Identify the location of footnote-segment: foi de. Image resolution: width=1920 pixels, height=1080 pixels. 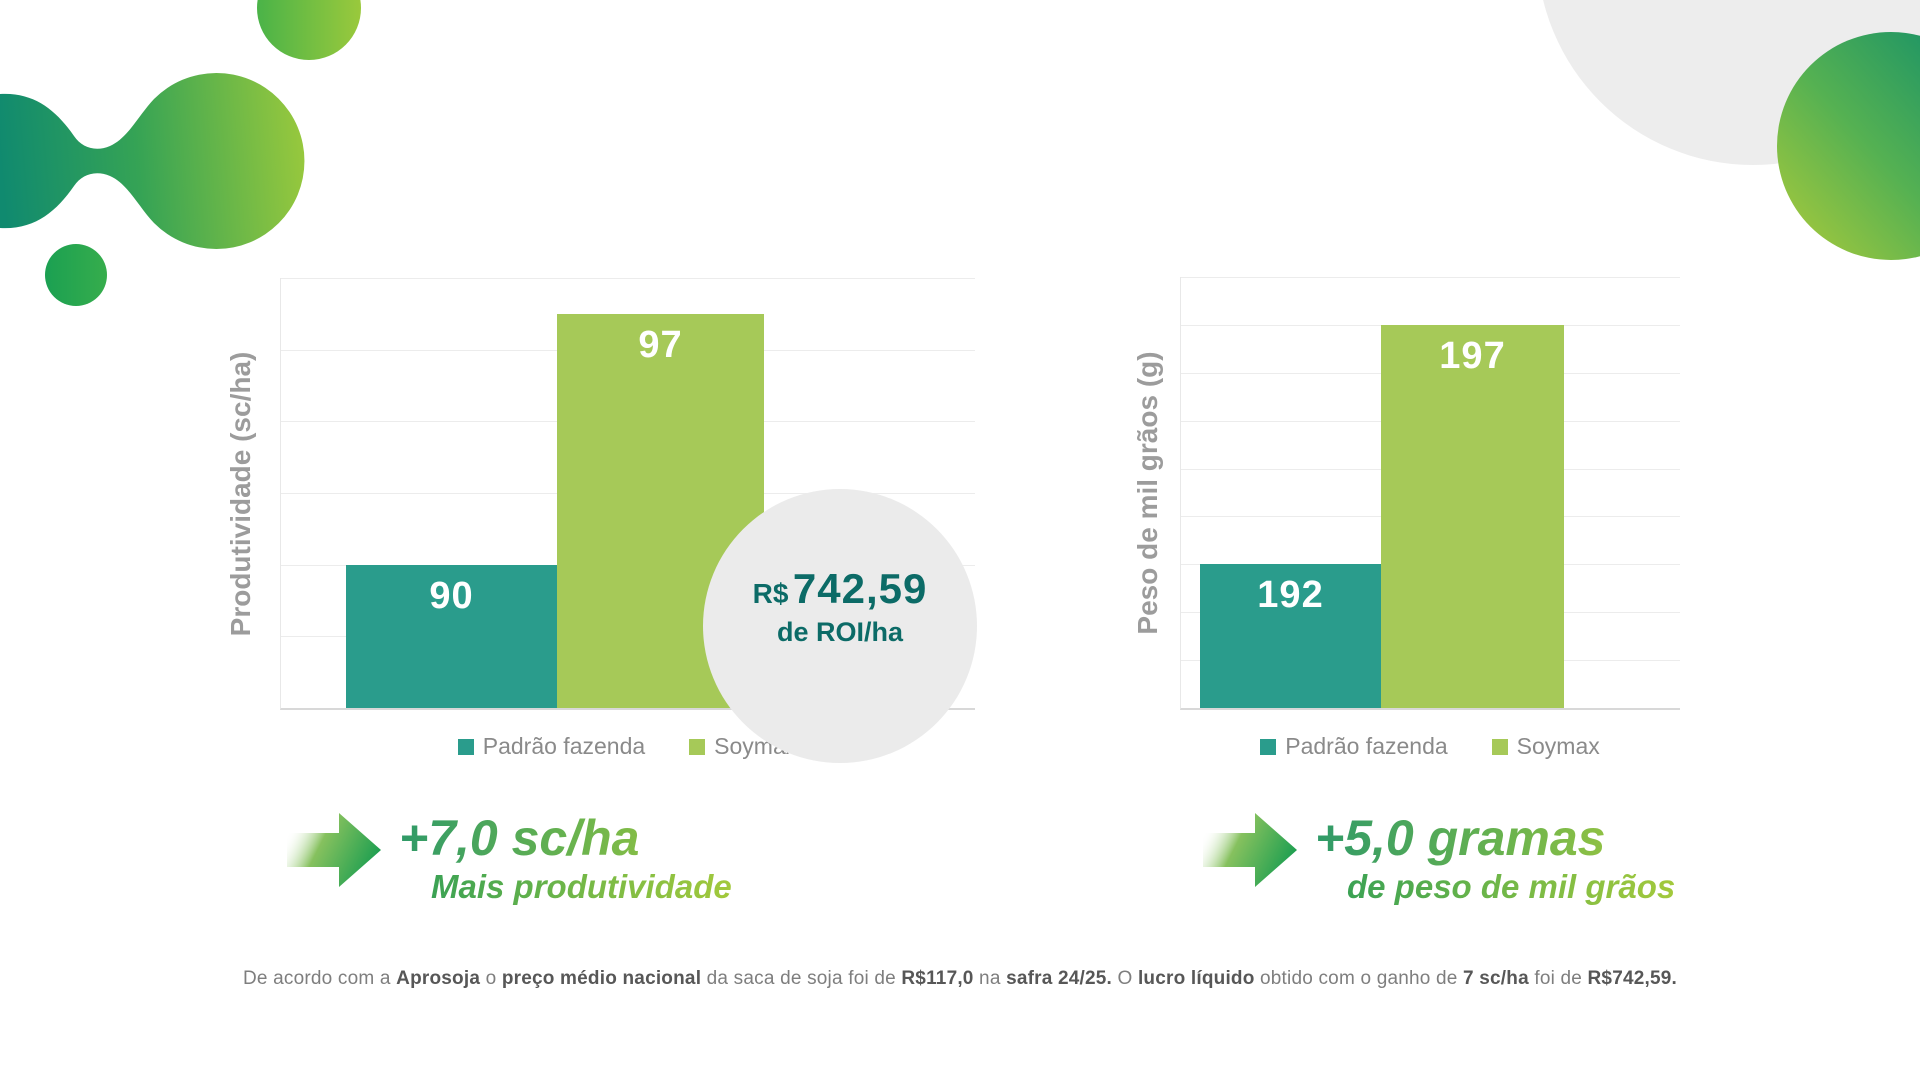
(1558, 978).